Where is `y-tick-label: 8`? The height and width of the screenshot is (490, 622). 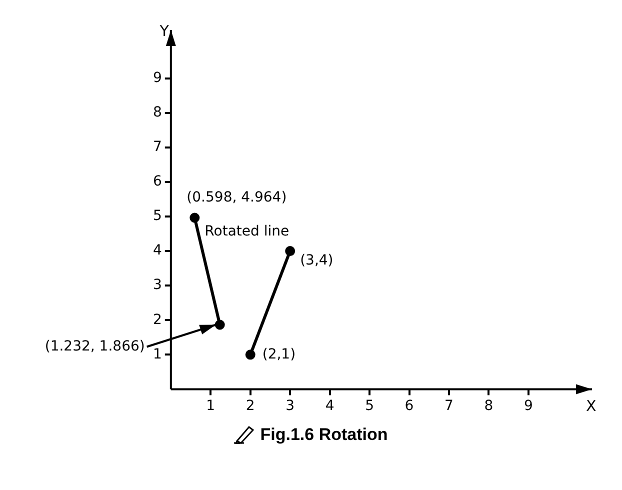
y-tick-label: 8 is located at coordinates (157, 112).